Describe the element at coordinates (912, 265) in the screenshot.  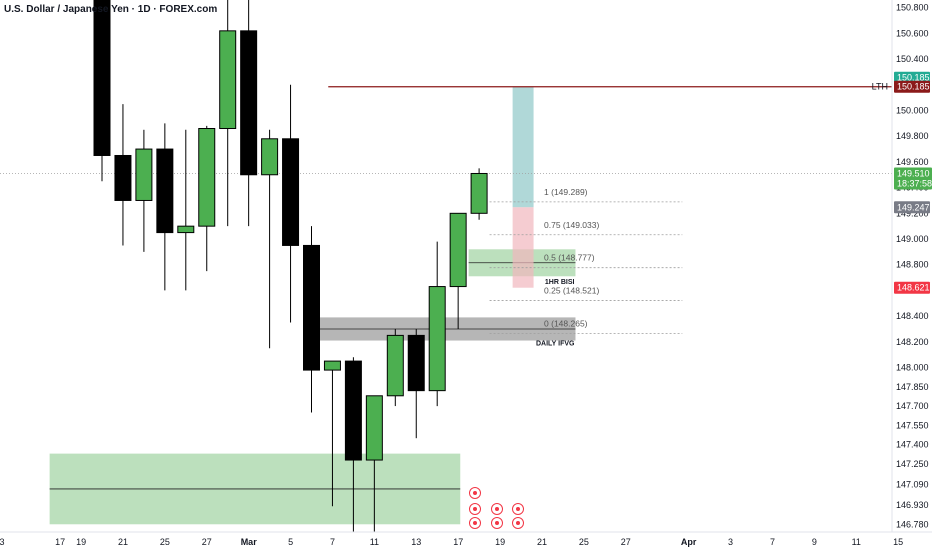
I see `price-axis-tick: 148.800` at that location.